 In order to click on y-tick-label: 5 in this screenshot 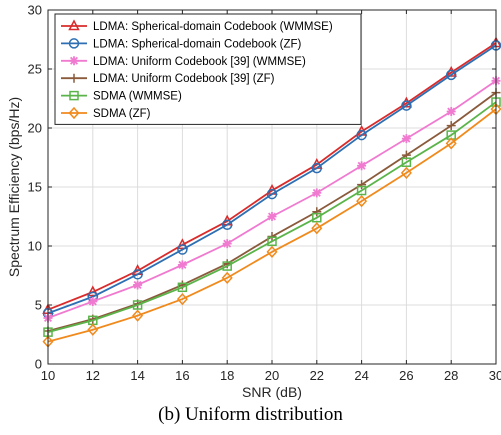, I will do `click(38, 305)`.